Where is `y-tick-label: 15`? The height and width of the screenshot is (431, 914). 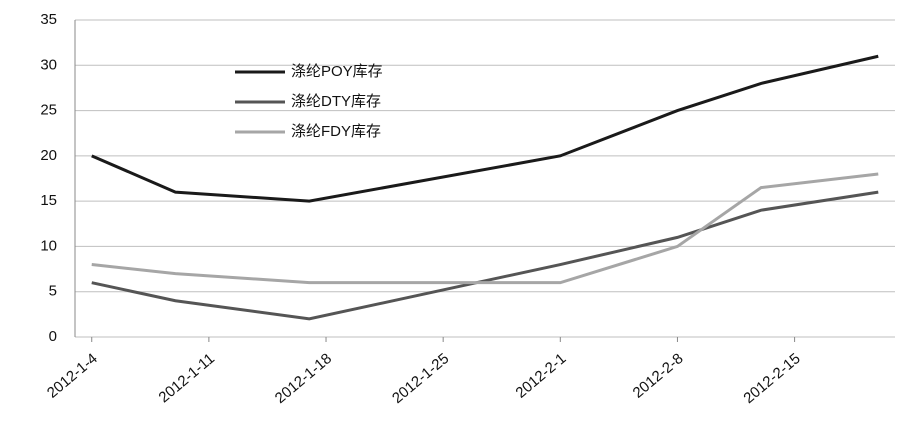
y-tick-label: 15 is located at coordinates (48, 200).